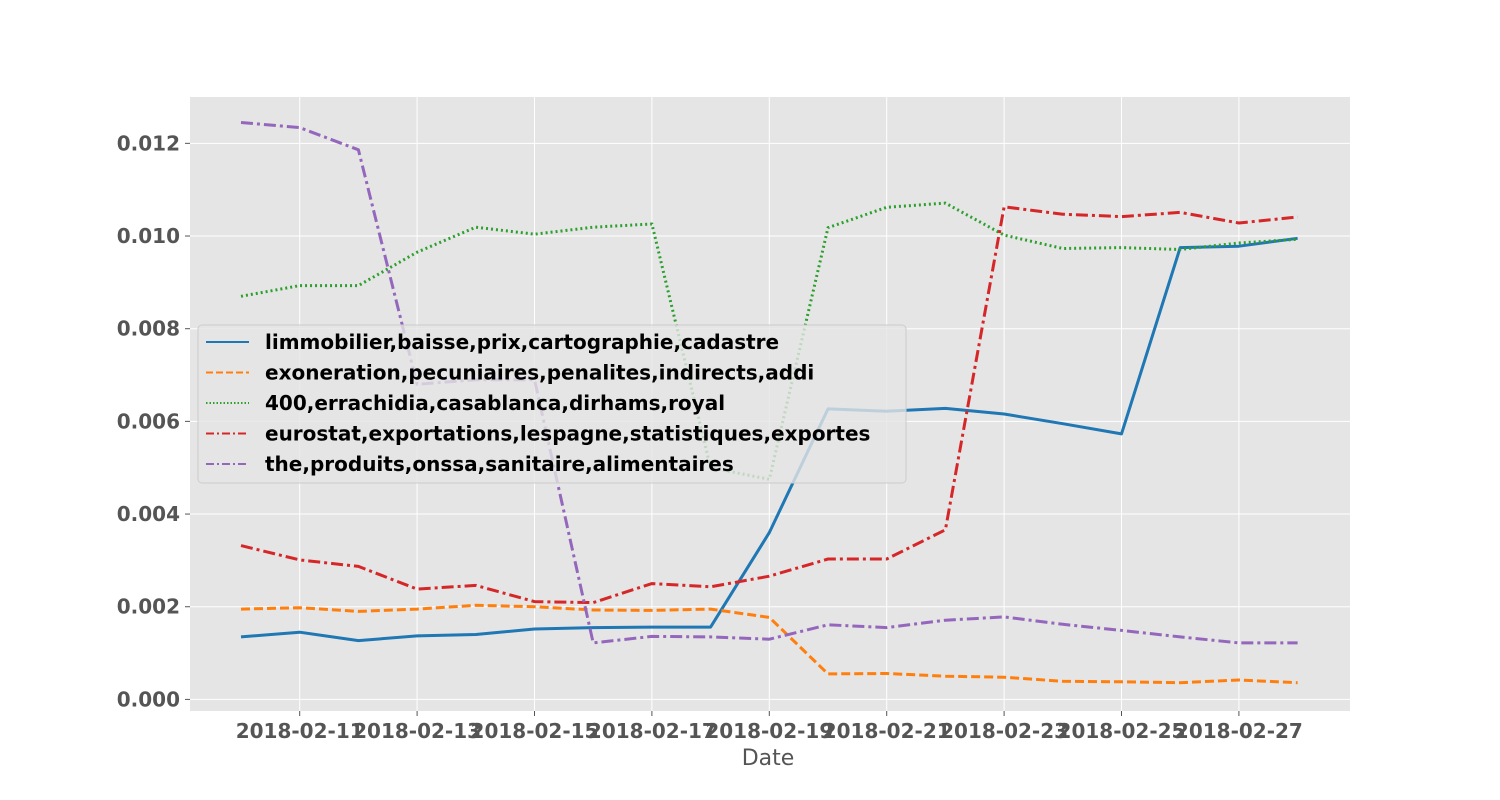 This screenshot has height=800, width=1500. I want to click on y-tick-label: 0.008, so click(148, 329).